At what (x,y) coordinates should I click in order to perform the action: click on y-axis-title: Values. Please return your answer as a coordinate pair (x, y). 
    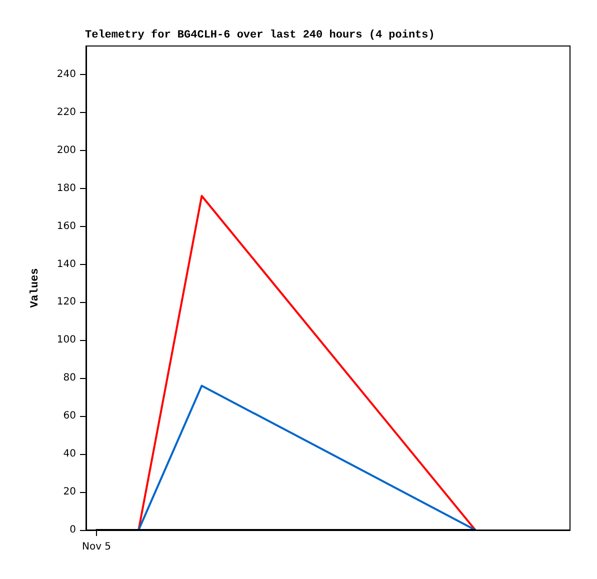
    Looking at the image, I should click on (36, 288).